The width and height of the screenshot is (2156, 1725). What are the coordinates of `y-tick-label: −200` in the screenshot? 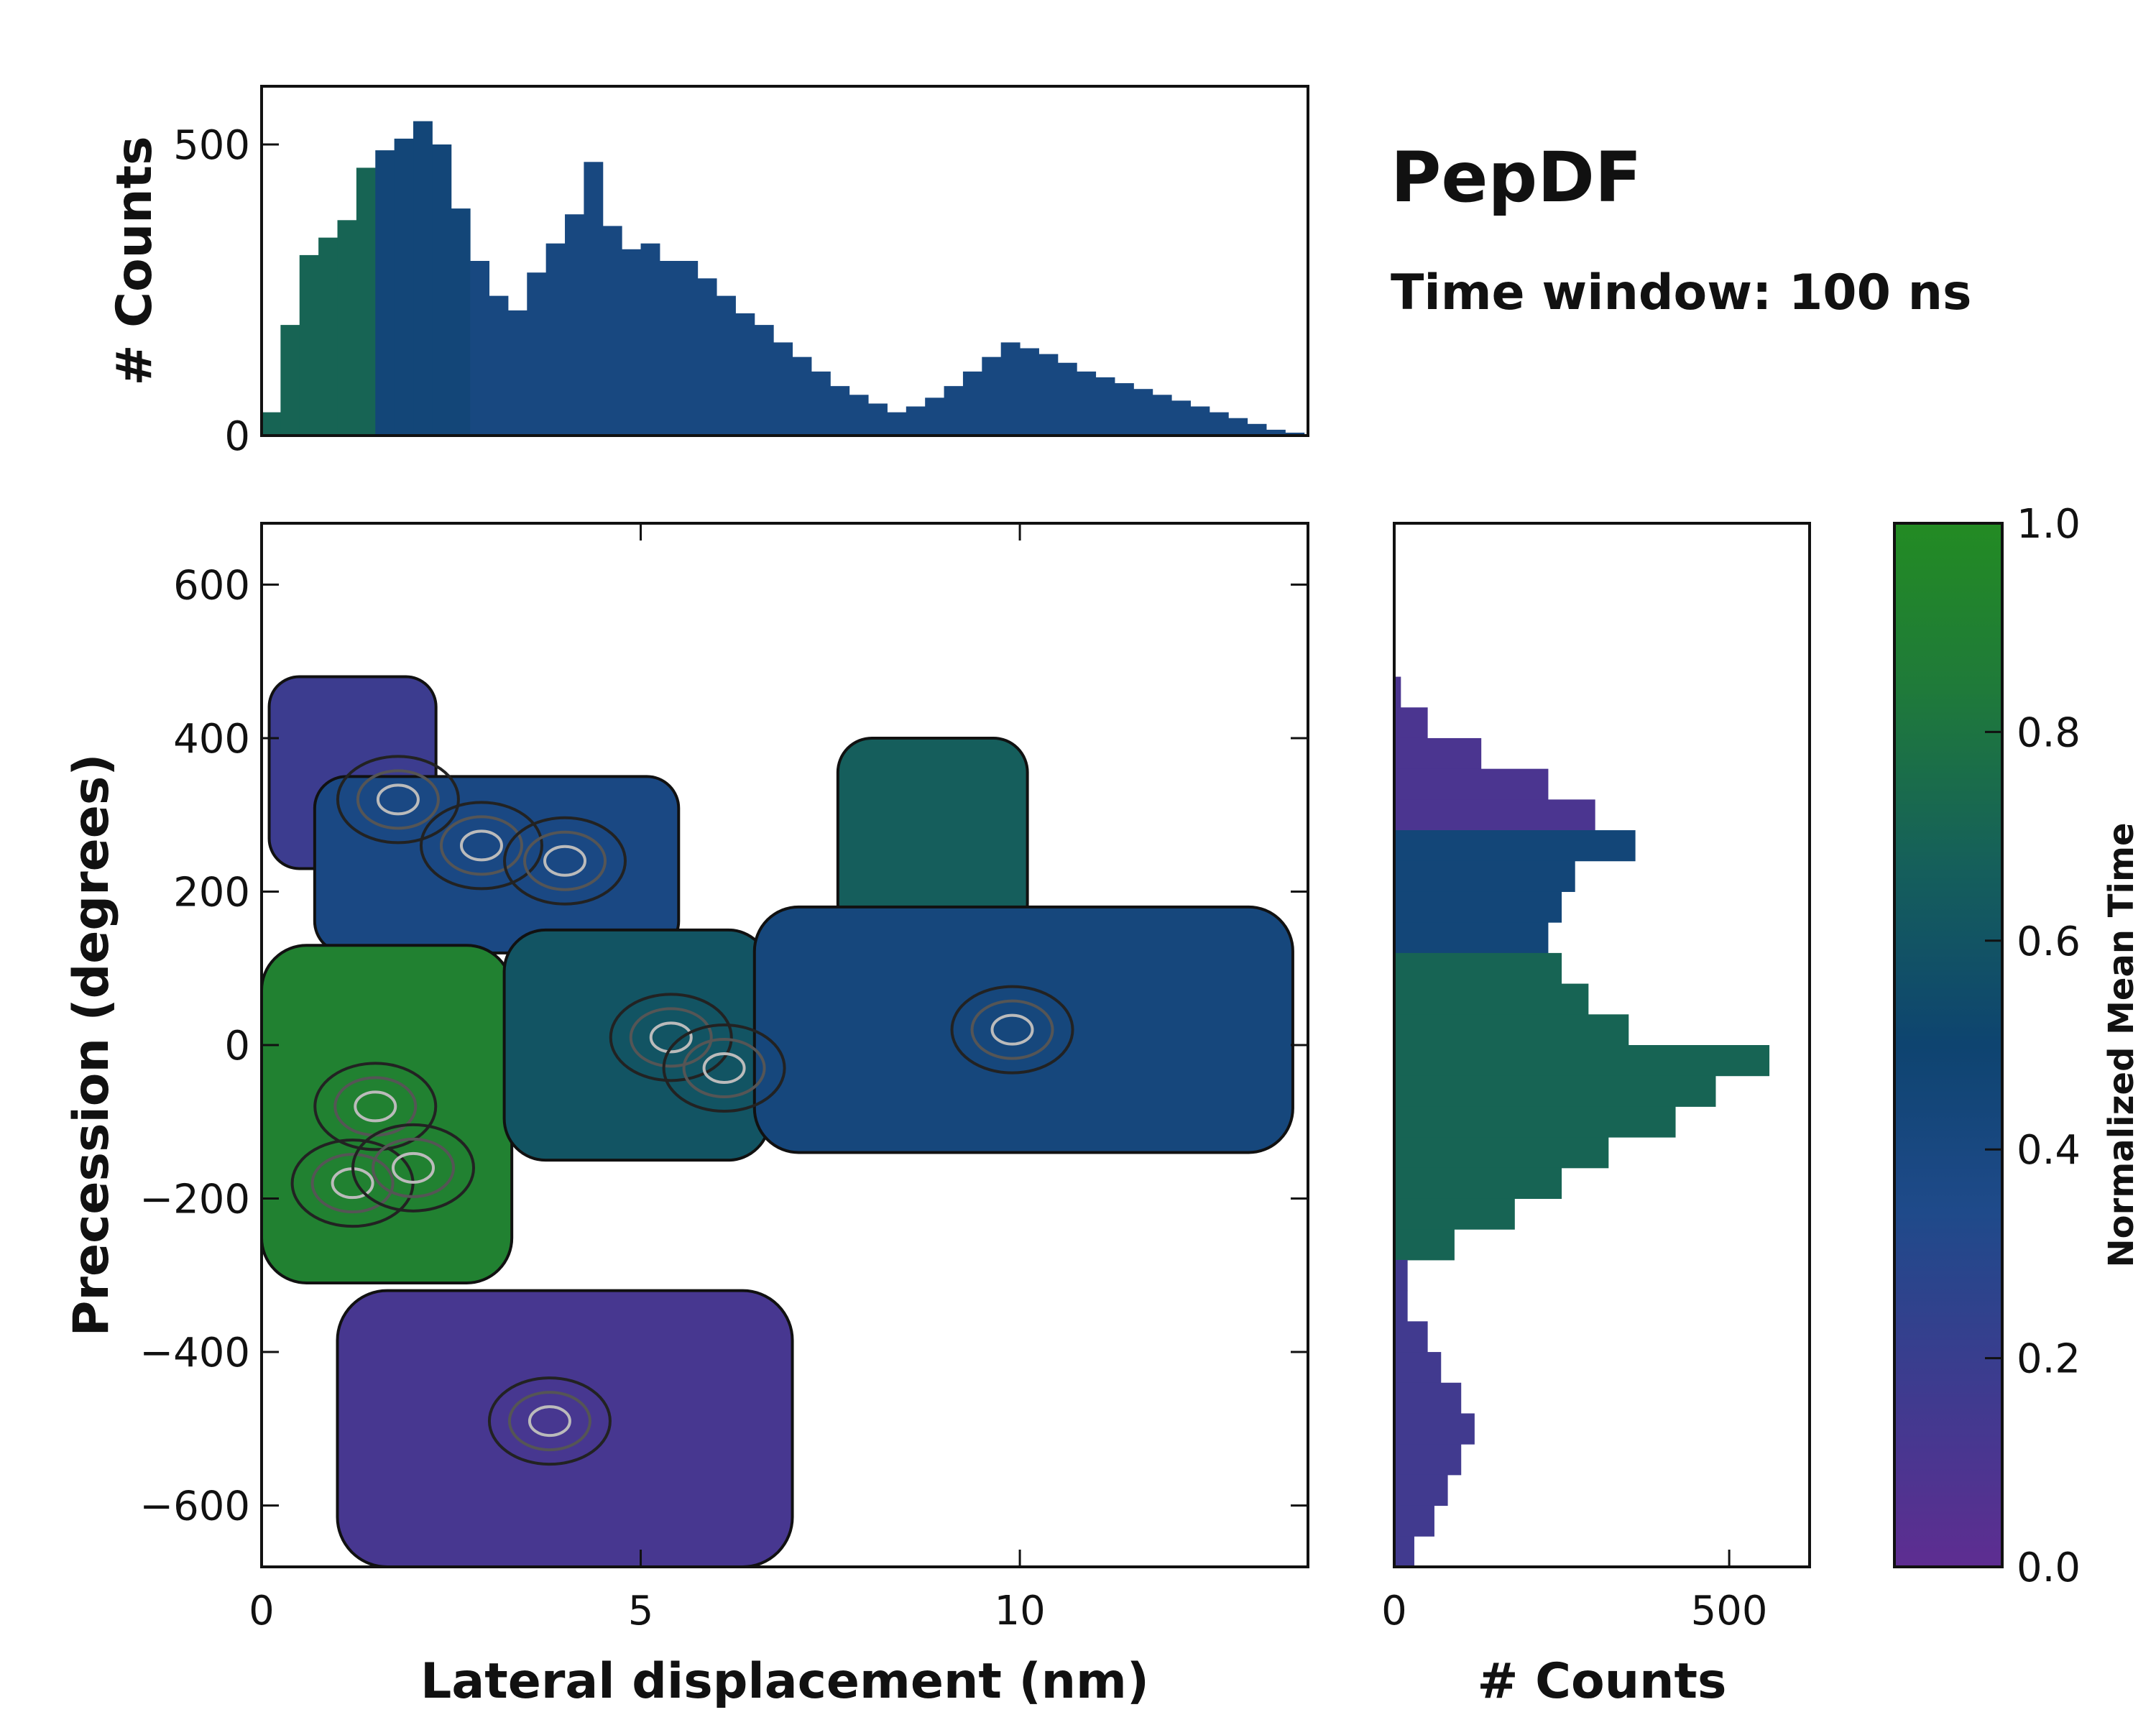 It's located at (194, 1200).